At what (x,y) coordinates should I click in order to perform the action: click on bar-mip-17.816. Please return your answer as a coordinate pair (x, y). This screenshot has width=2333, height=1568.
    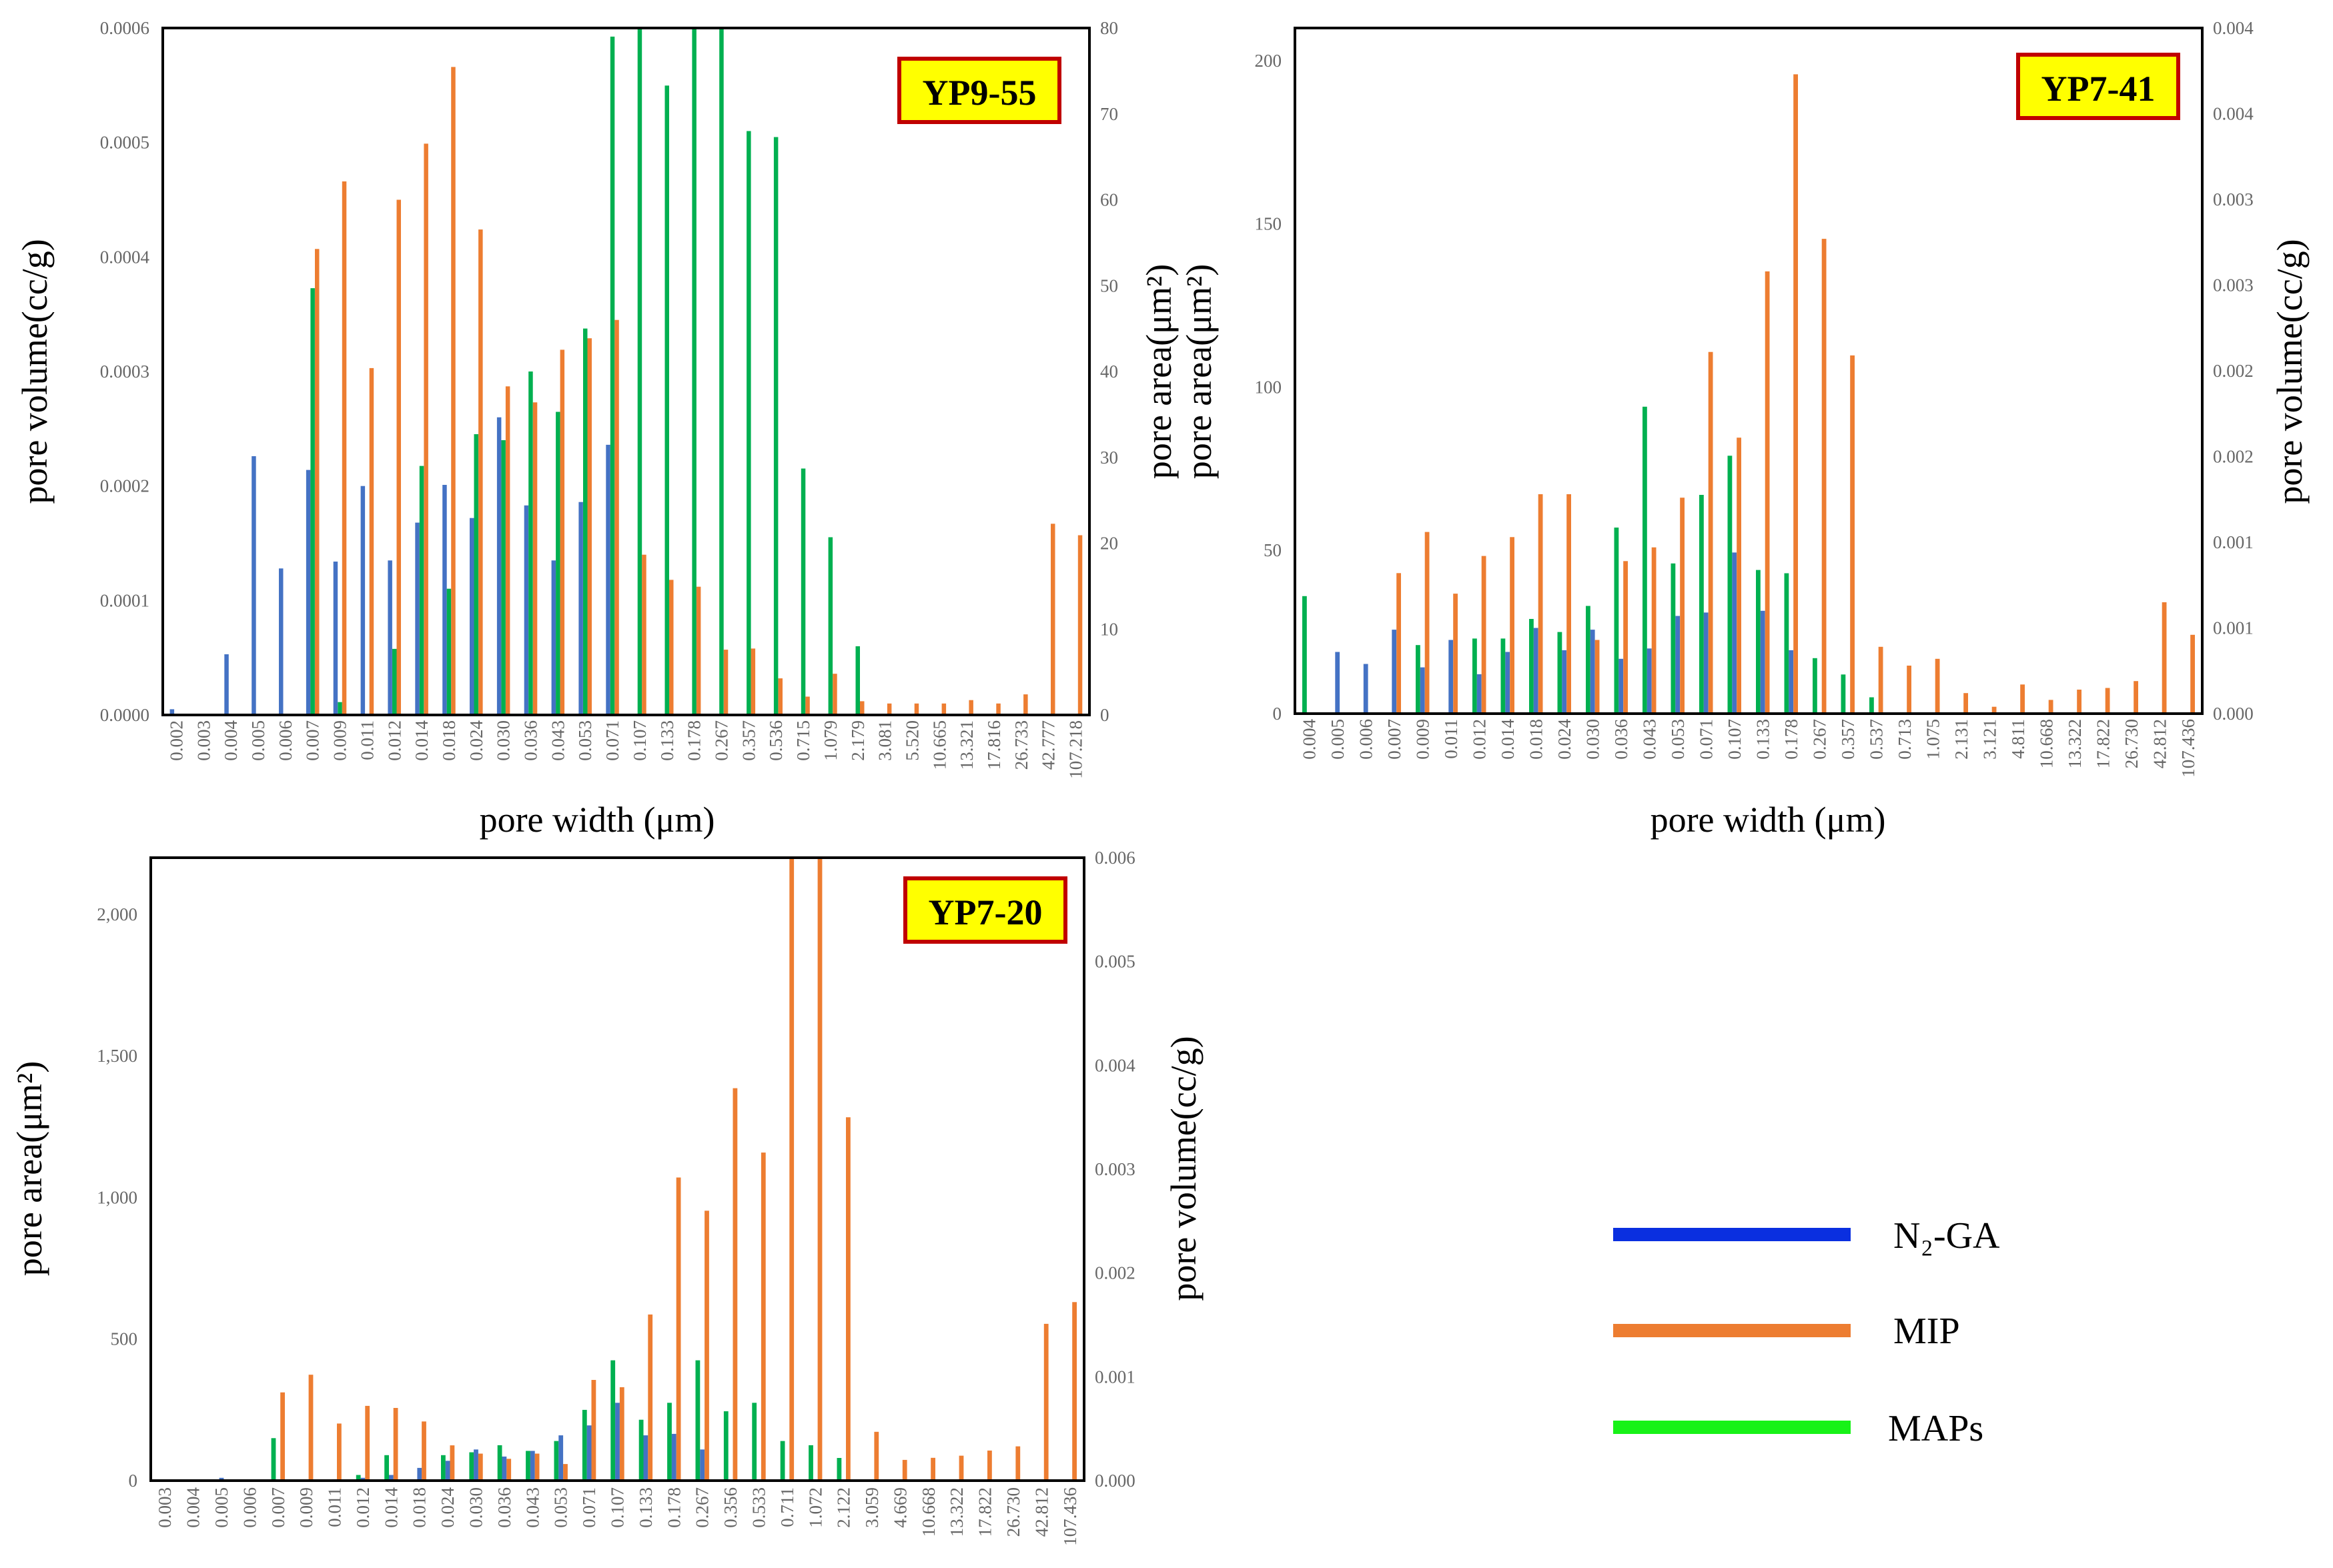
    Looking at the image, I should click on (998, 709).